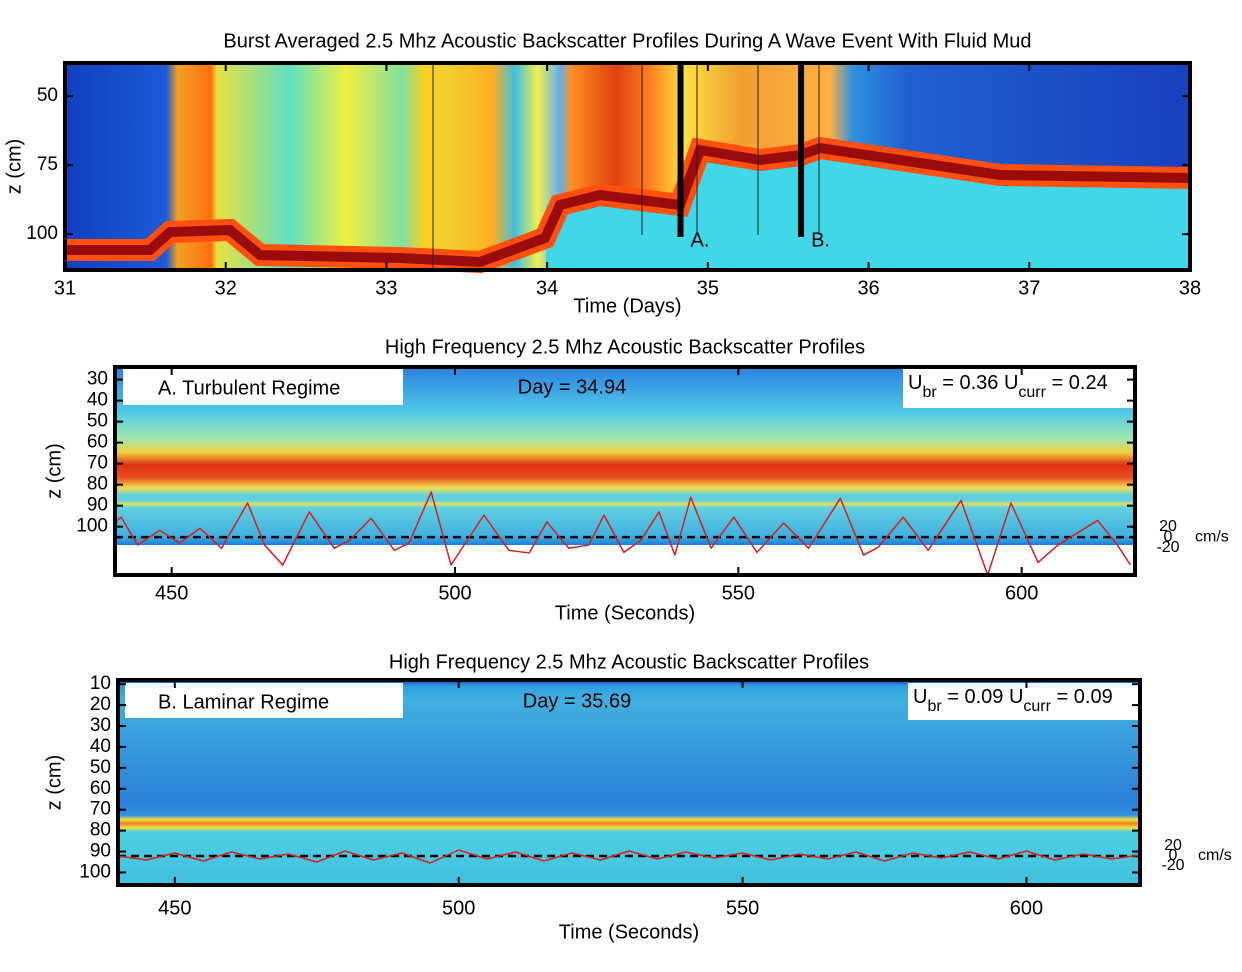  I want to click on y-tick-label: 75, so click(47, 164).